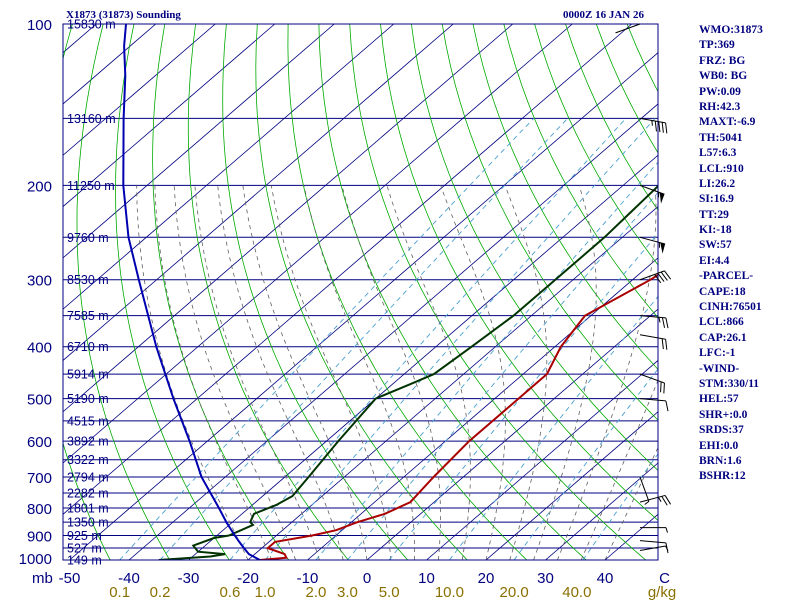  I want to click on index-item: LCL:866, so click(721, 322).